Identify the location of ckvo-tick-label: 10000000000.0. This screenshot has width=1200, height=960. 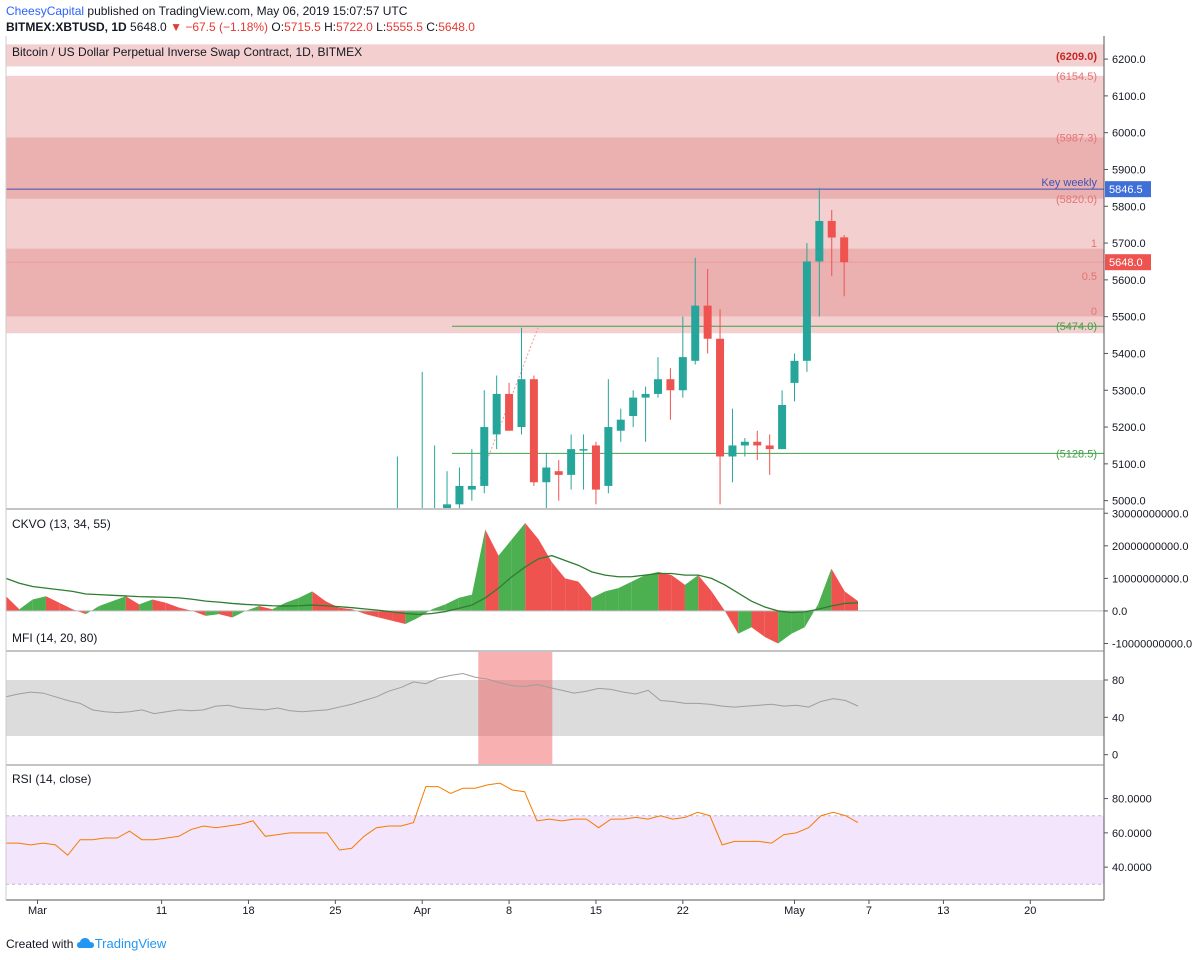
(1150, 579).